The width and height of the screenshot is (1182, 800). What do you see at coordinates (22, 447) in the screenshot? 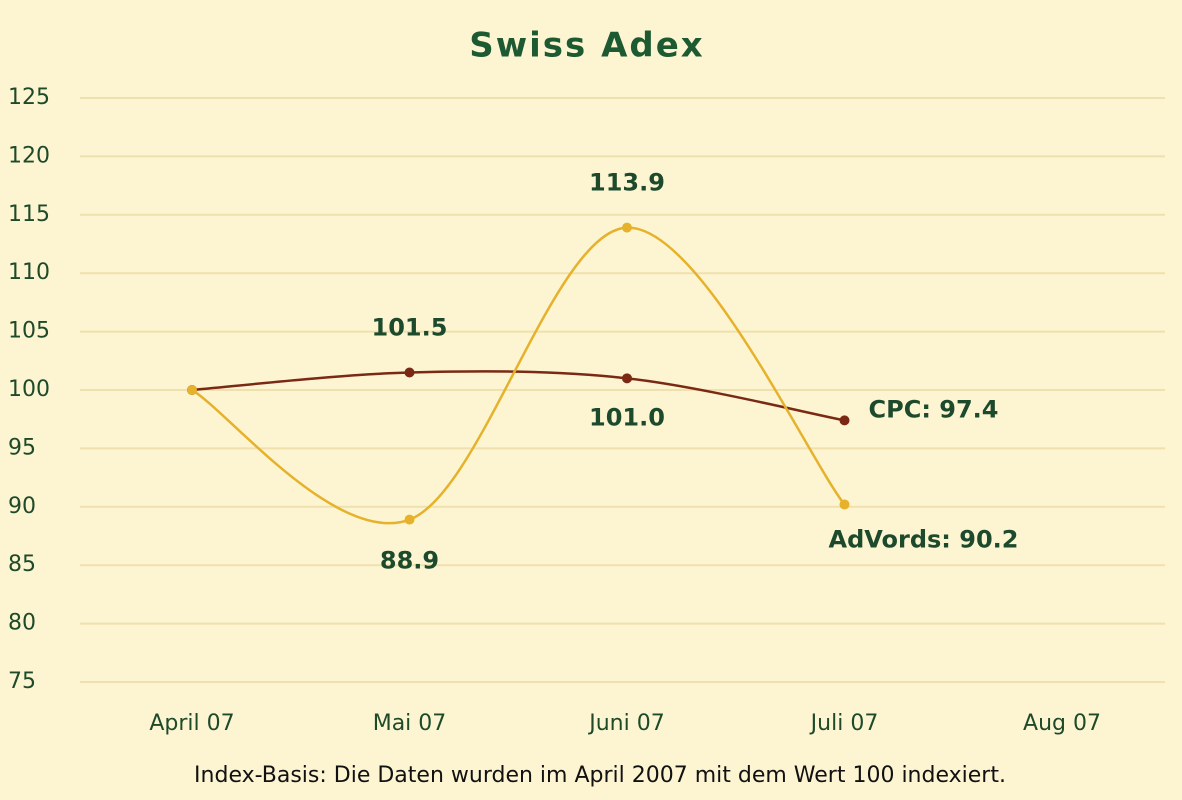
I see `y-tick-label: 95` at bounding box center [22, 447].